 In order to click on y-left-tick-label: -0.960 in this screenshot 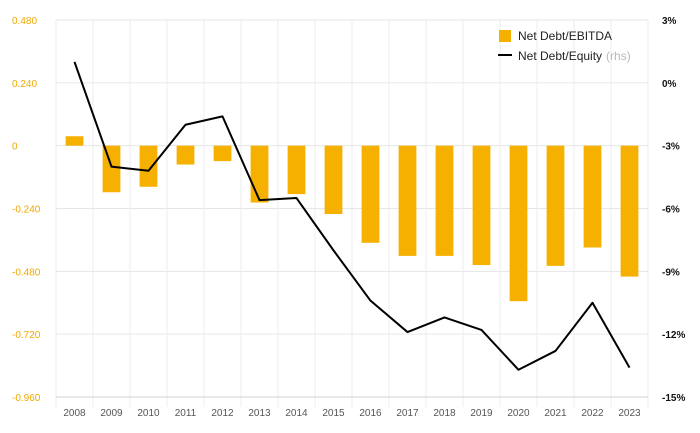, I will do `click(26, 398)`.